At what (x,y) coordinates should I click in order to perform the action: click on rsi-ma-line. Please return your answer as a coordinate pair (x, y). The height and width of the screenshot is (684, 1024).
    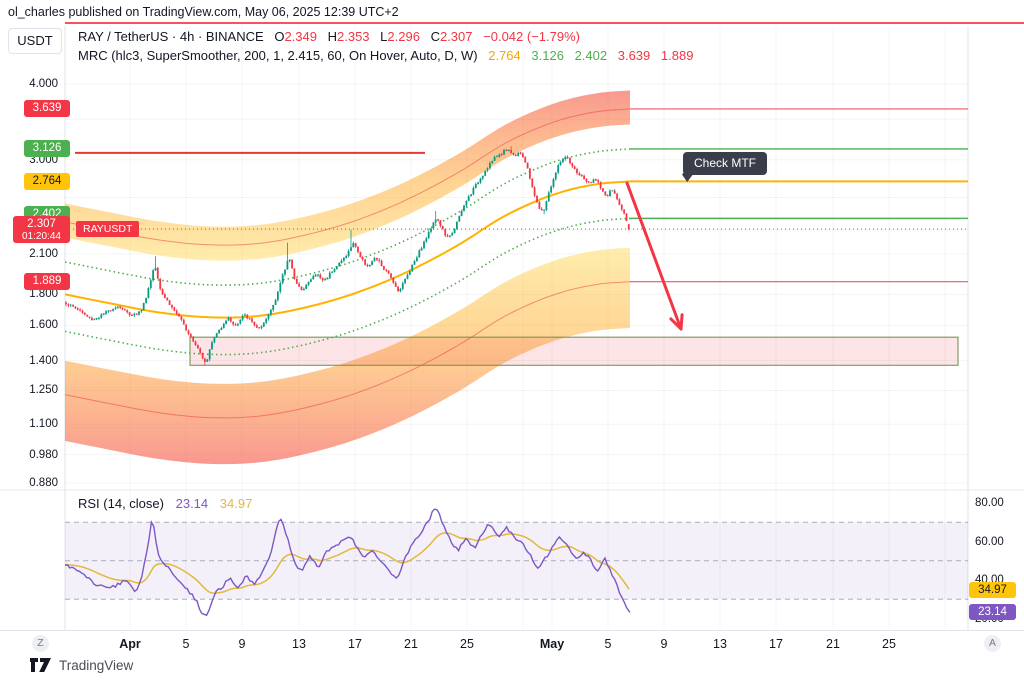
    Looking at the image, I should click on (347, 563).